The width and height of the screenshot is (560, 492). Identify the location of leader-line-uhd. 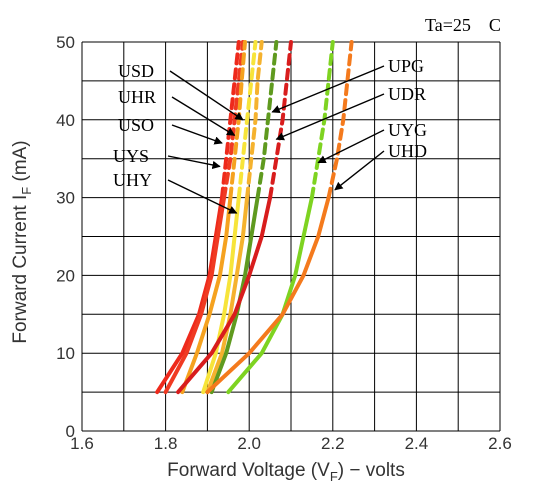
(359, 170).